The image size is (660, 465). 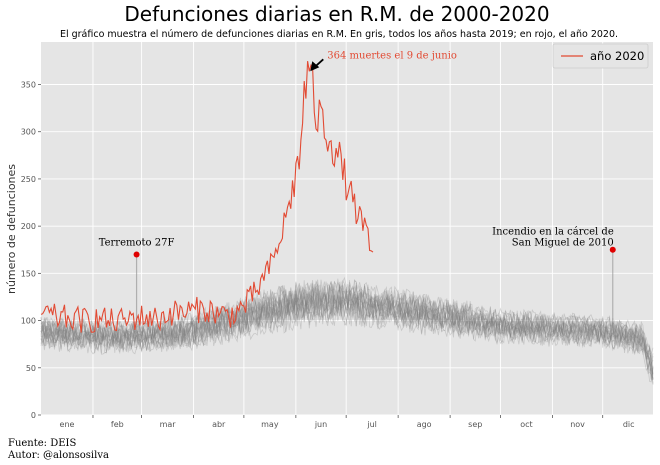 I want to click on chart-title: Defunciones diarias en R.M. de 2000-2020, so click(x=336, y=14).